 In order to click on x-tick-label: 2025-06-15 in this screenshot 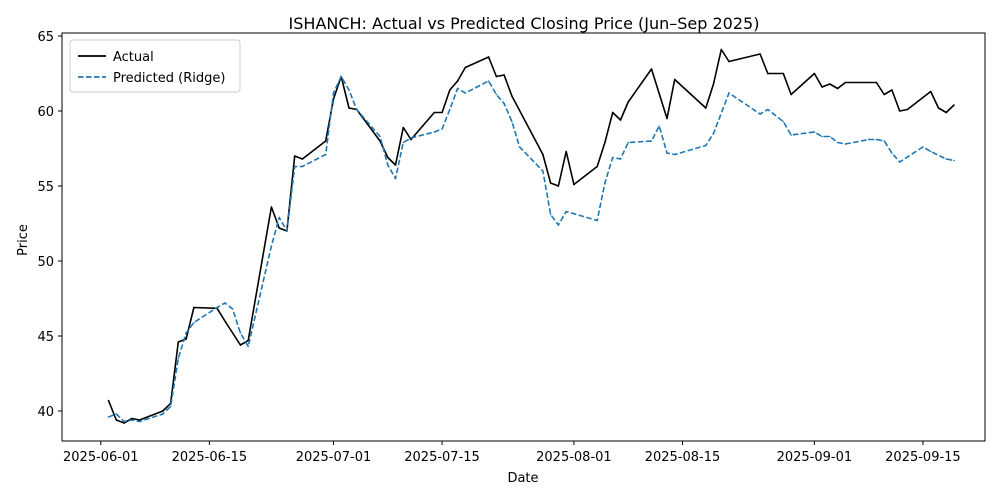, I will do `click(210, 457)`.